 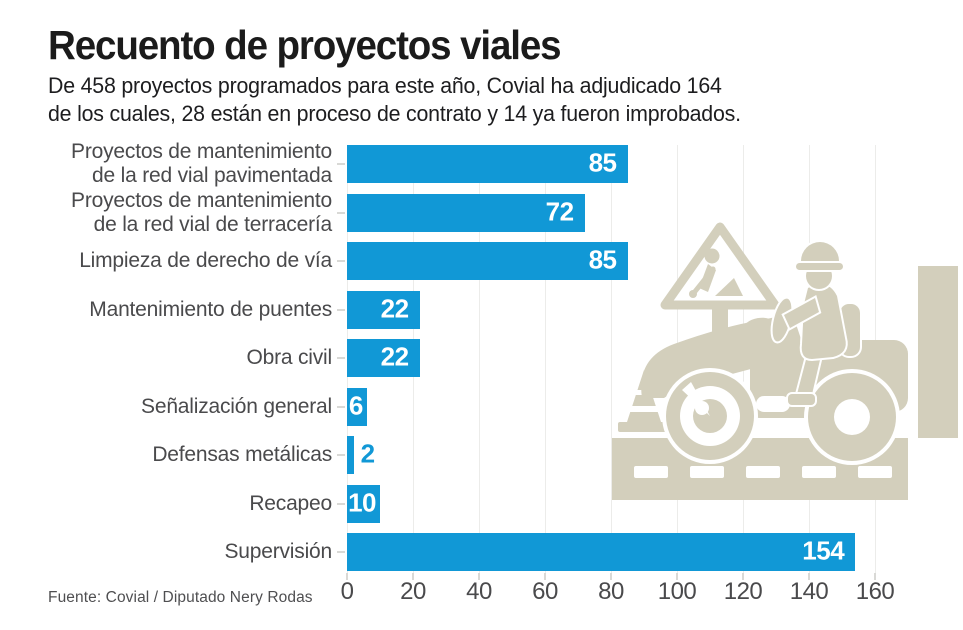 What do you see at coordinates (852, 417) in the screenshot?
I see `rear-wheel-icon` at bounding box center [852, 417].